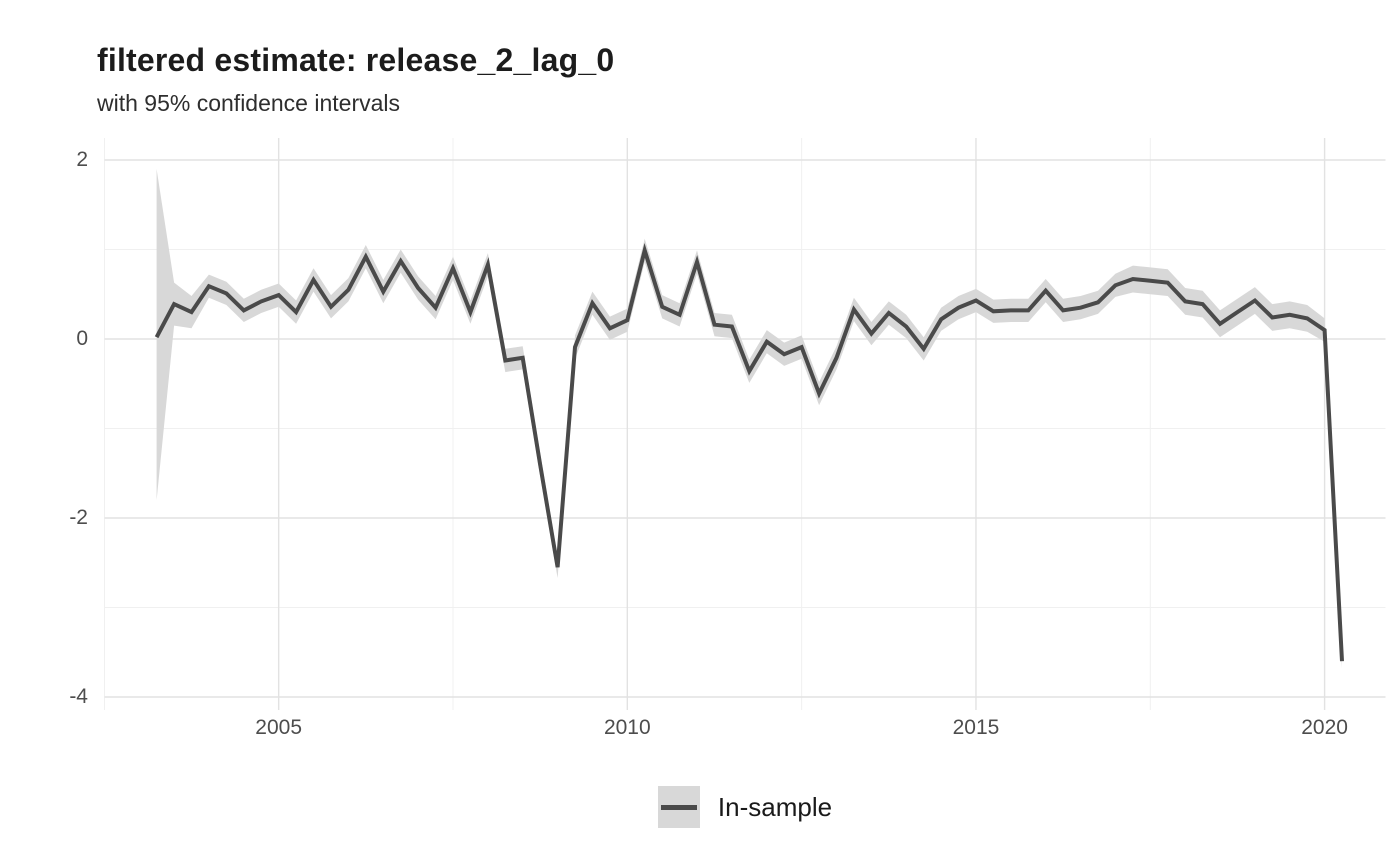 The width and height of the screenshot is (1400, 865). I want to click on x-tick-label: 2020, so click(1324, 727).